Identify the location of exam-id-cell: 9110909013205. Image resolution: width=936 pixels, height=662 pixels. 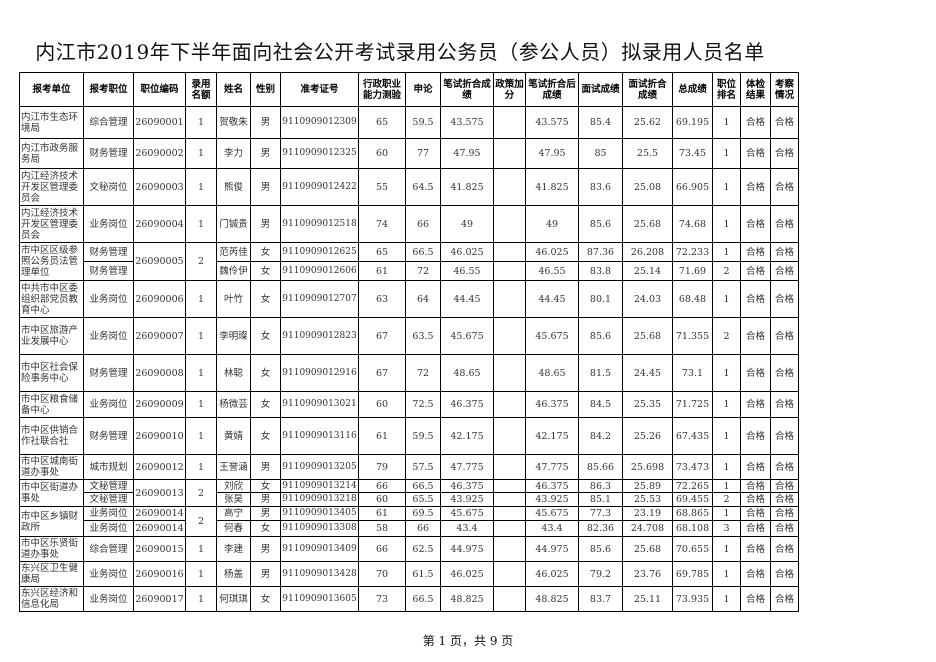
(319, 467).